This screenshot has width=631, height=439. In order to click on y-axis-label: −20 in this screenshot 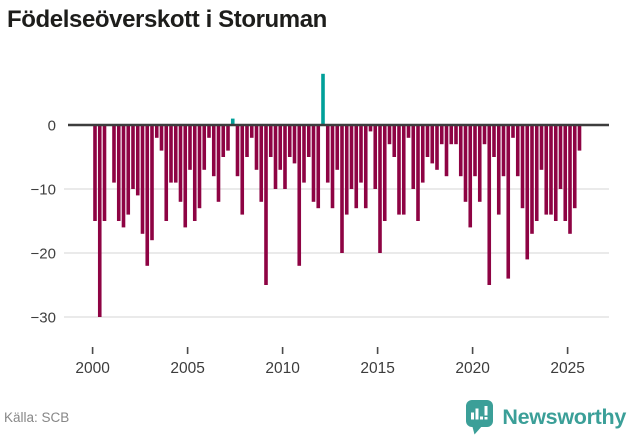, I will do `click(43, 254)`.